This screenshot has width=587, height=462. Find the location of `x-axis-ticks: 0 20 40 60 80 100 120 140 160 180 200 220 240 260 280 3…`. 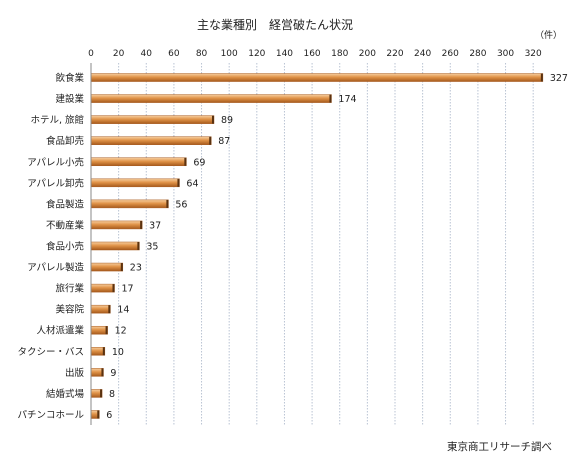

x-axis-ticks: 0 20 40 60 80 100 120 140 160 180 200 220 240 260 280 3… is located at coordinates (315, 54).